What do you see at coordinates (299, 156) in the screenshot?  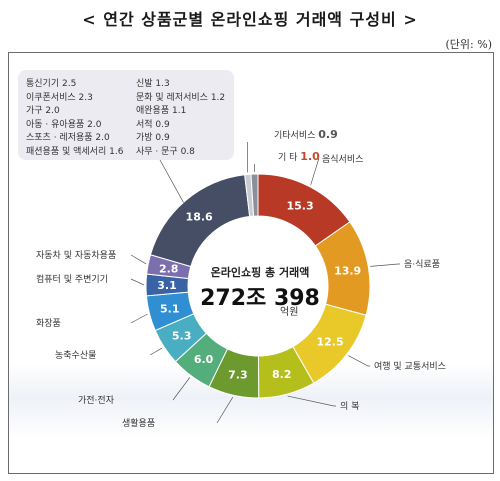 I see `outside-label-1: 기 타 1.0` at bounding box center [299, 156].